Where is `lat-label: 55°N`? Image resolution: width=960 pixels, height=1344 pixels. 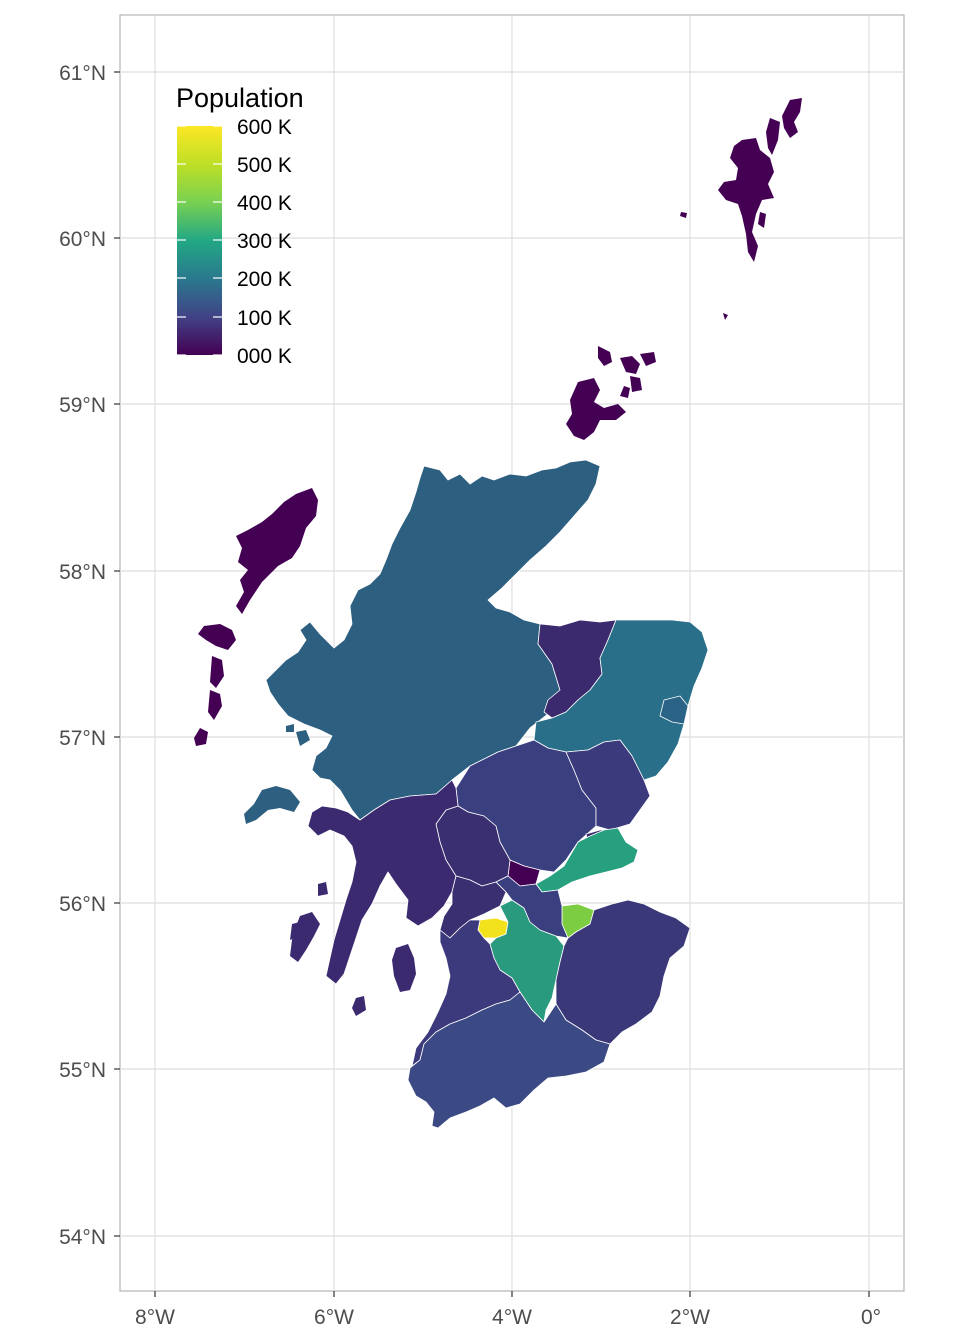
lat-label: 55°N is located at coordinates (82, 1070).